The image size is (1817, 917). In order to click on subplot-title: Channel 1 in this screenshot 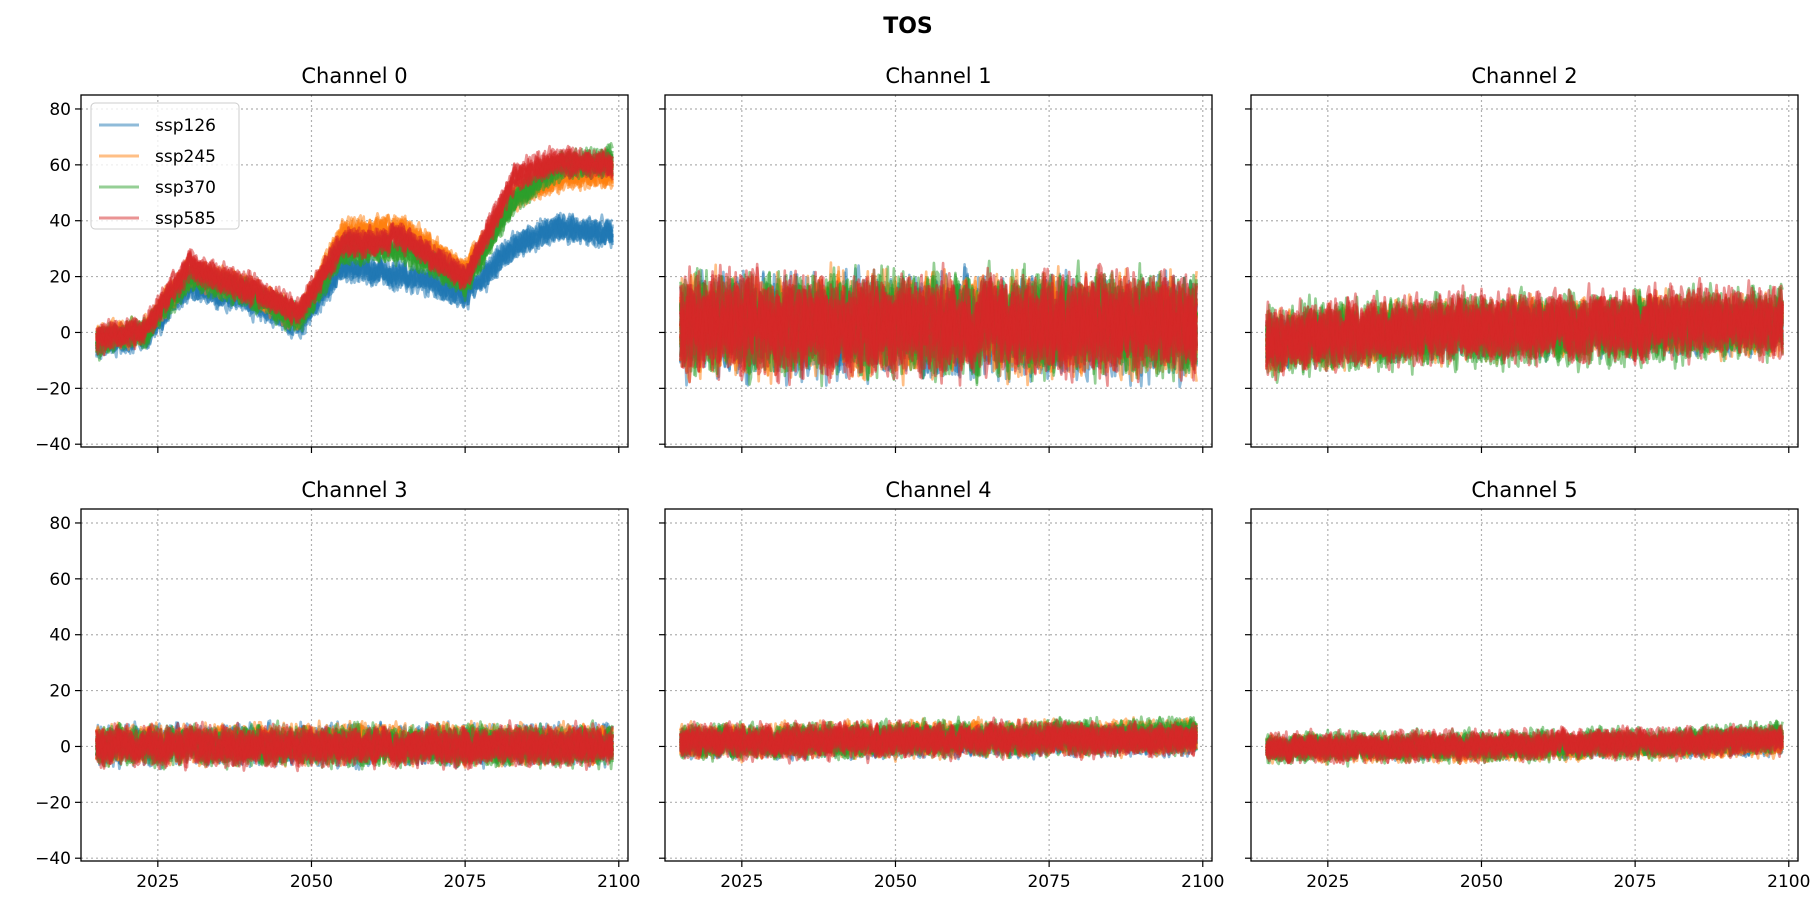, I will do `click(938, 76)`.